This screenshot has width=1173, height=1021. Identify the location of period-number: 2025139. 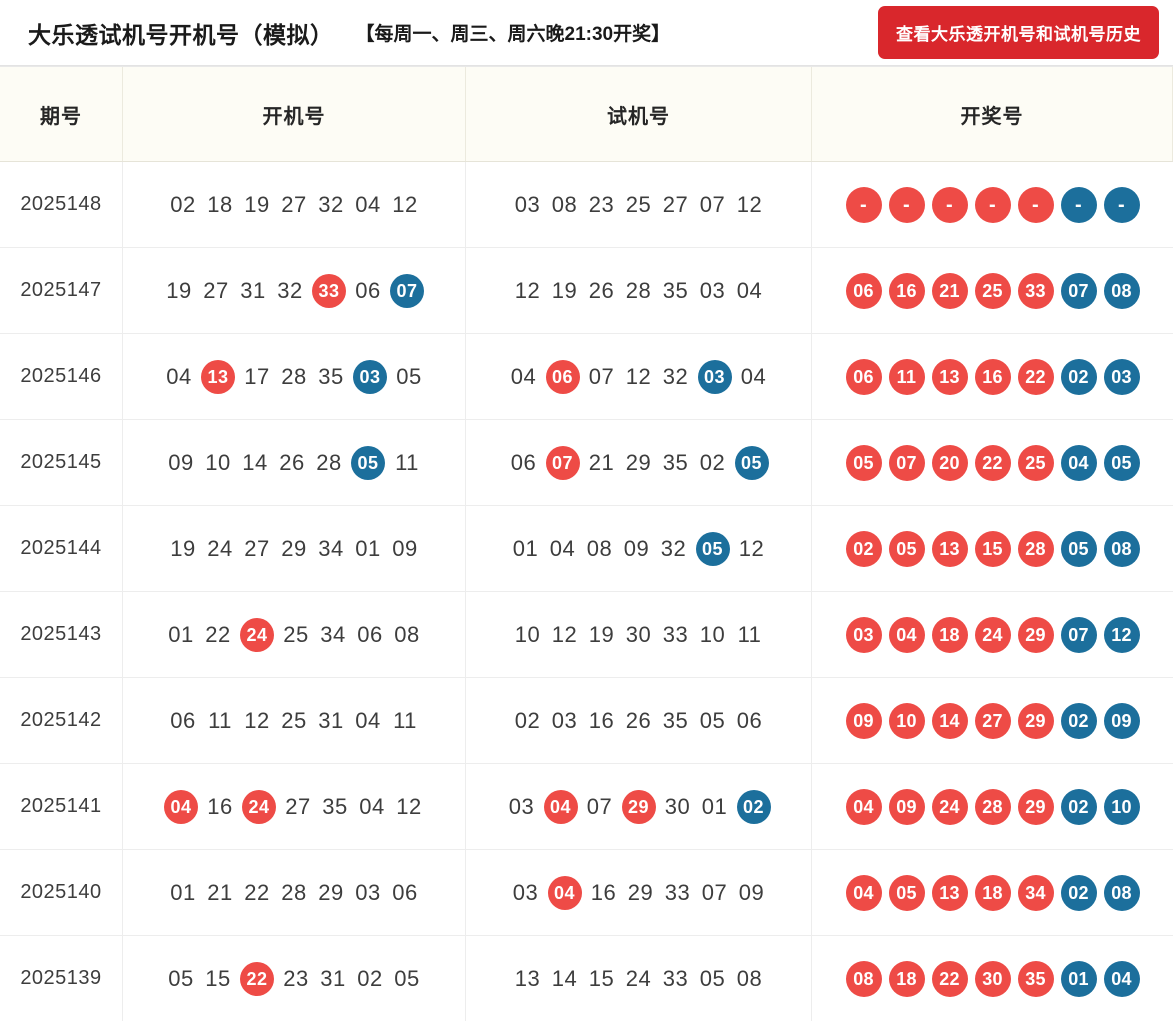
(61, 978).